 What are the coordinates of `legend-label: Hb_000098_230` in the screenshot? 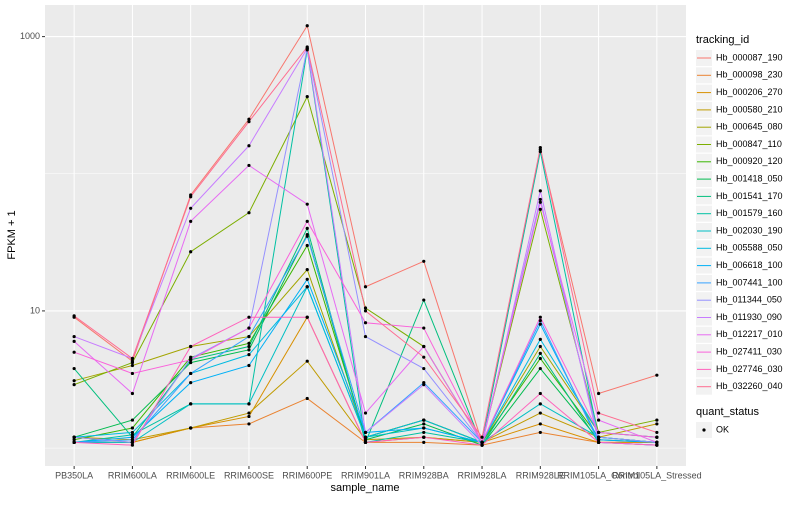 It's located at (749, 75).